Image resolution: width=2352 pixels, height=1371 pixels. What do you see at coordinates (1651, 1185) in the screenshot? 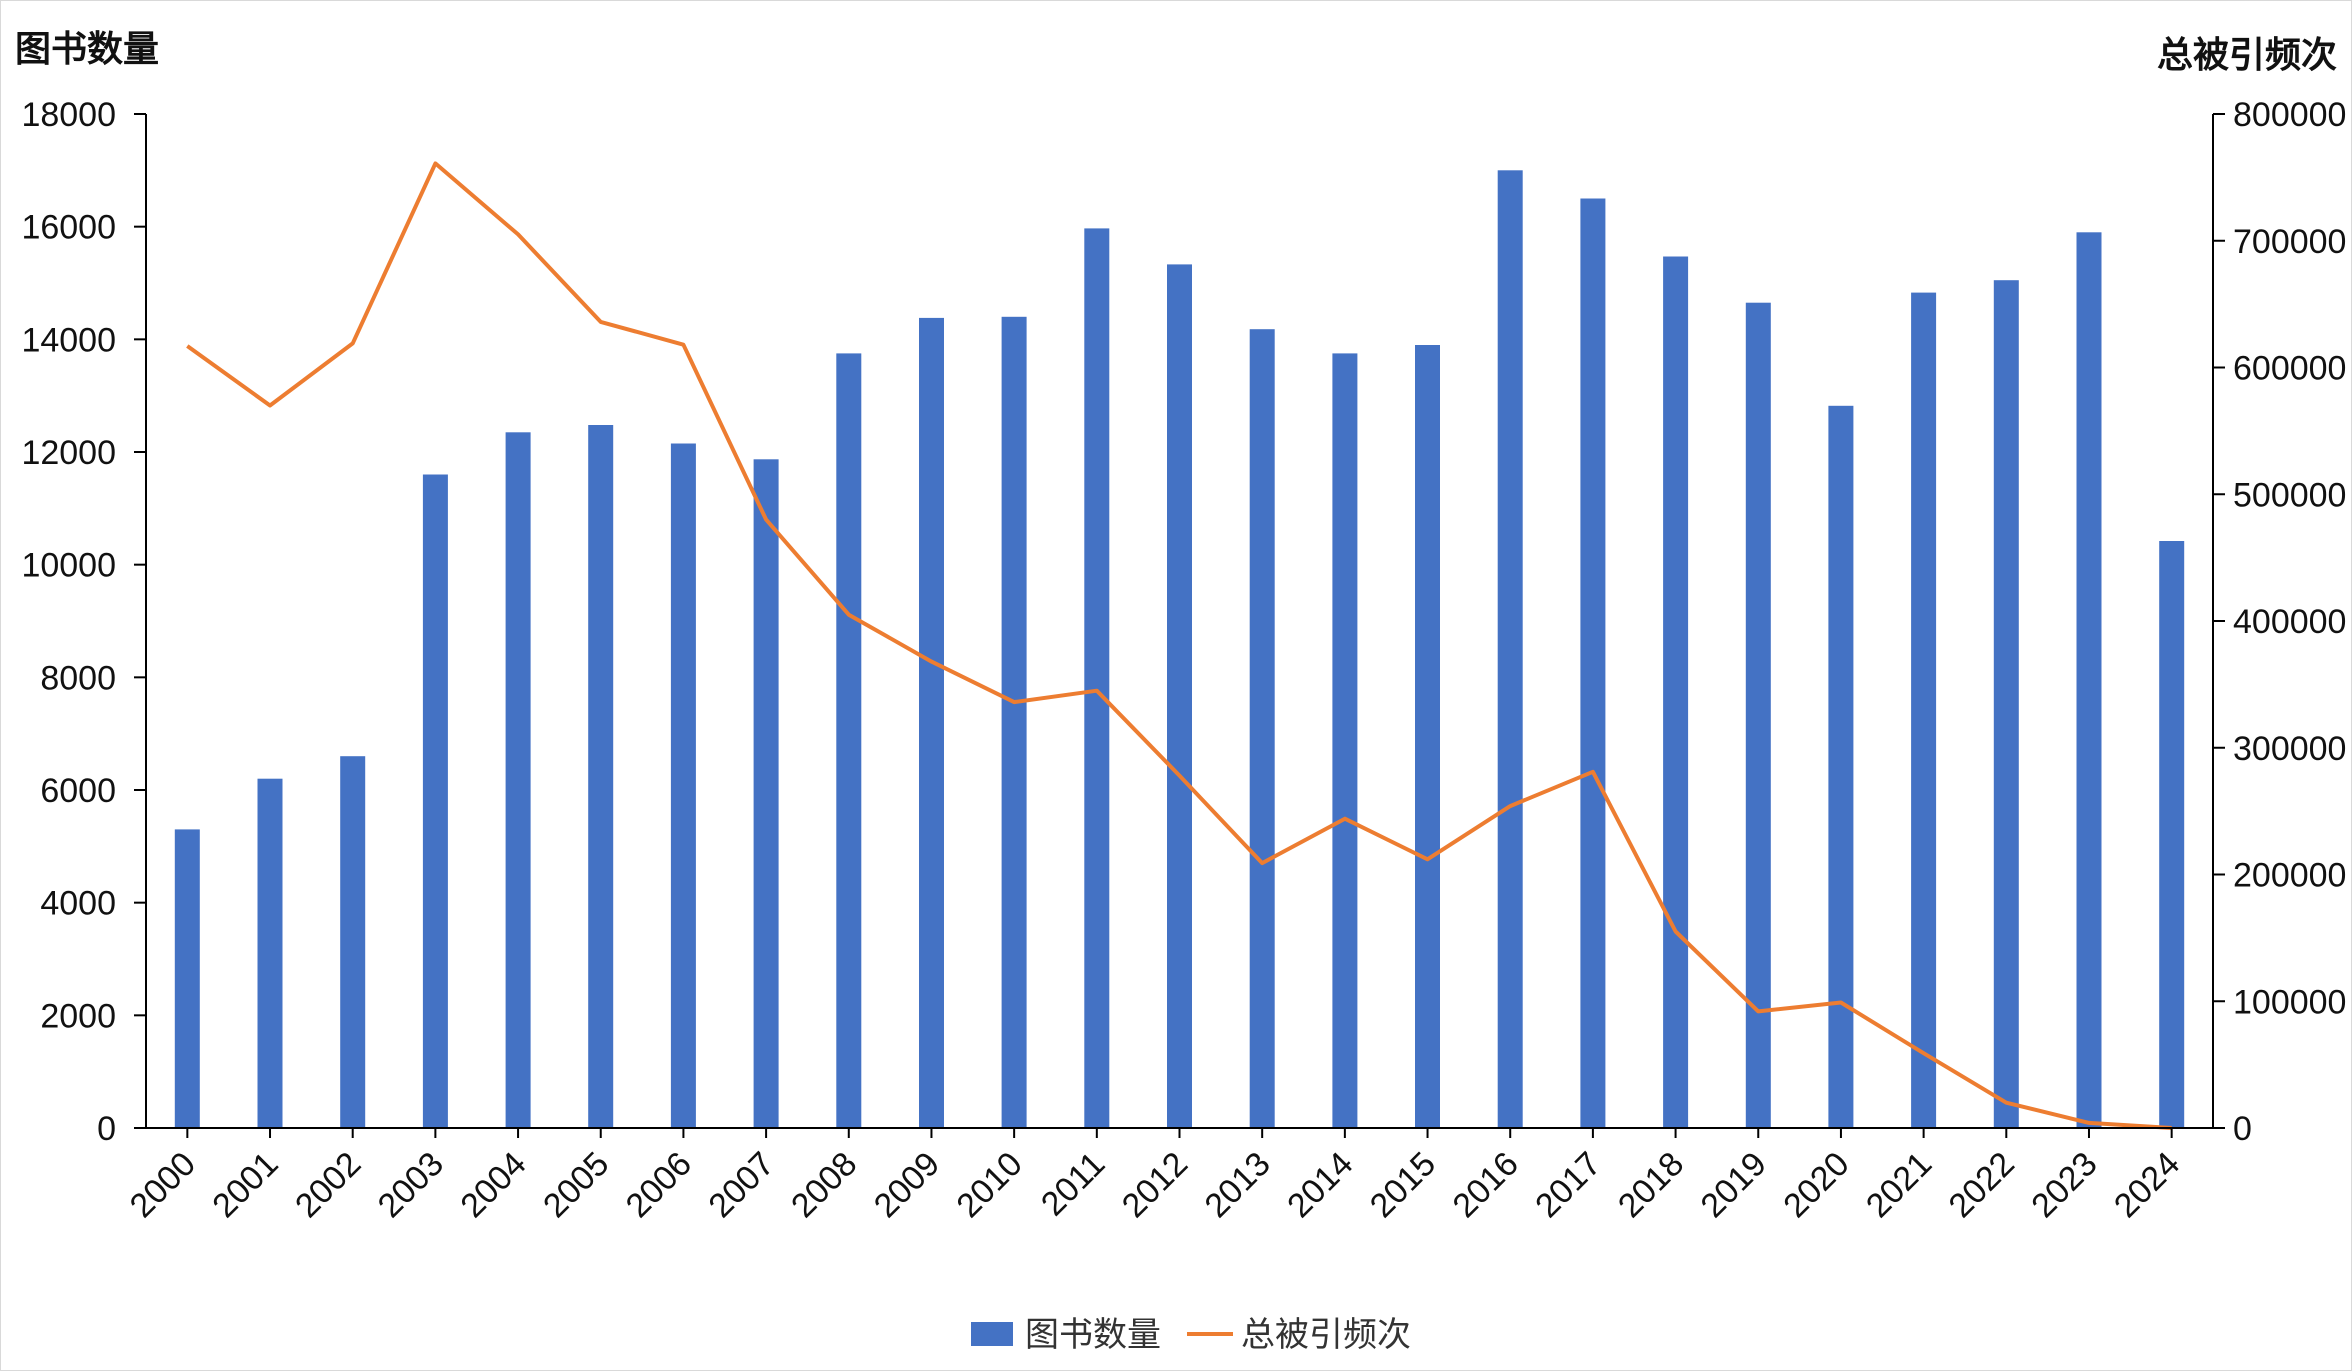
I see `x-tick-label-2018: 2018` at bounding box center [1651, 1185].